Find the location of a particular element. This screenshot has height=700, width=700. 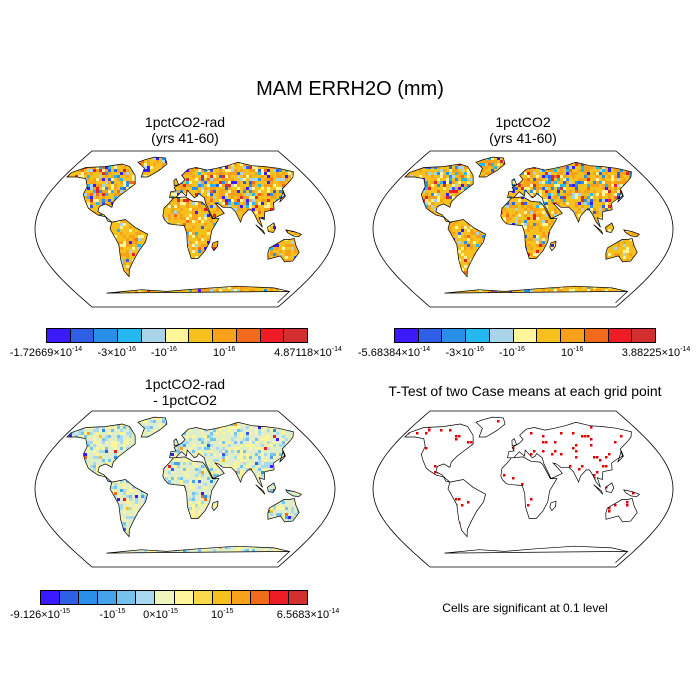

colorbar-tick-label: 0×10⁻¹⁵ is located at coordinates (161, 614).